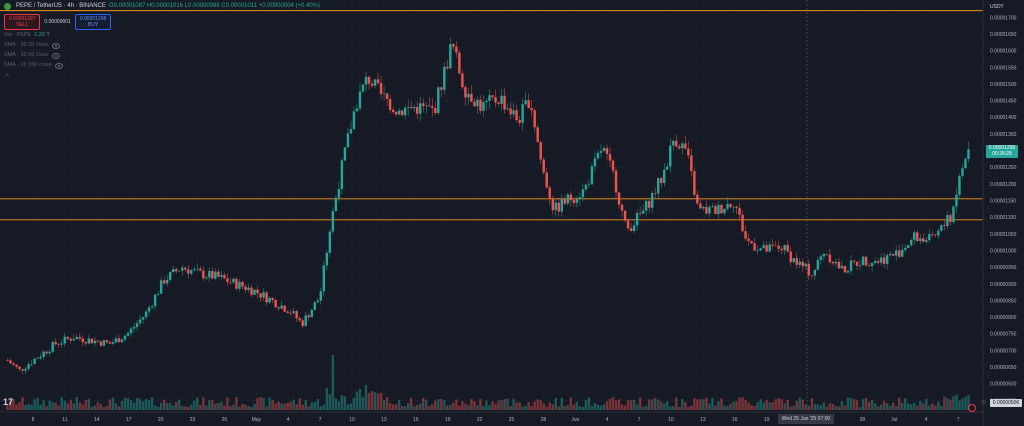 The width and height of the screenshot is (1024, 426). What do you see at coordinates (1003, 135) in the screenshot?
I see `price-tick-label: 0.00001350` at bounding box center [1003, 135].